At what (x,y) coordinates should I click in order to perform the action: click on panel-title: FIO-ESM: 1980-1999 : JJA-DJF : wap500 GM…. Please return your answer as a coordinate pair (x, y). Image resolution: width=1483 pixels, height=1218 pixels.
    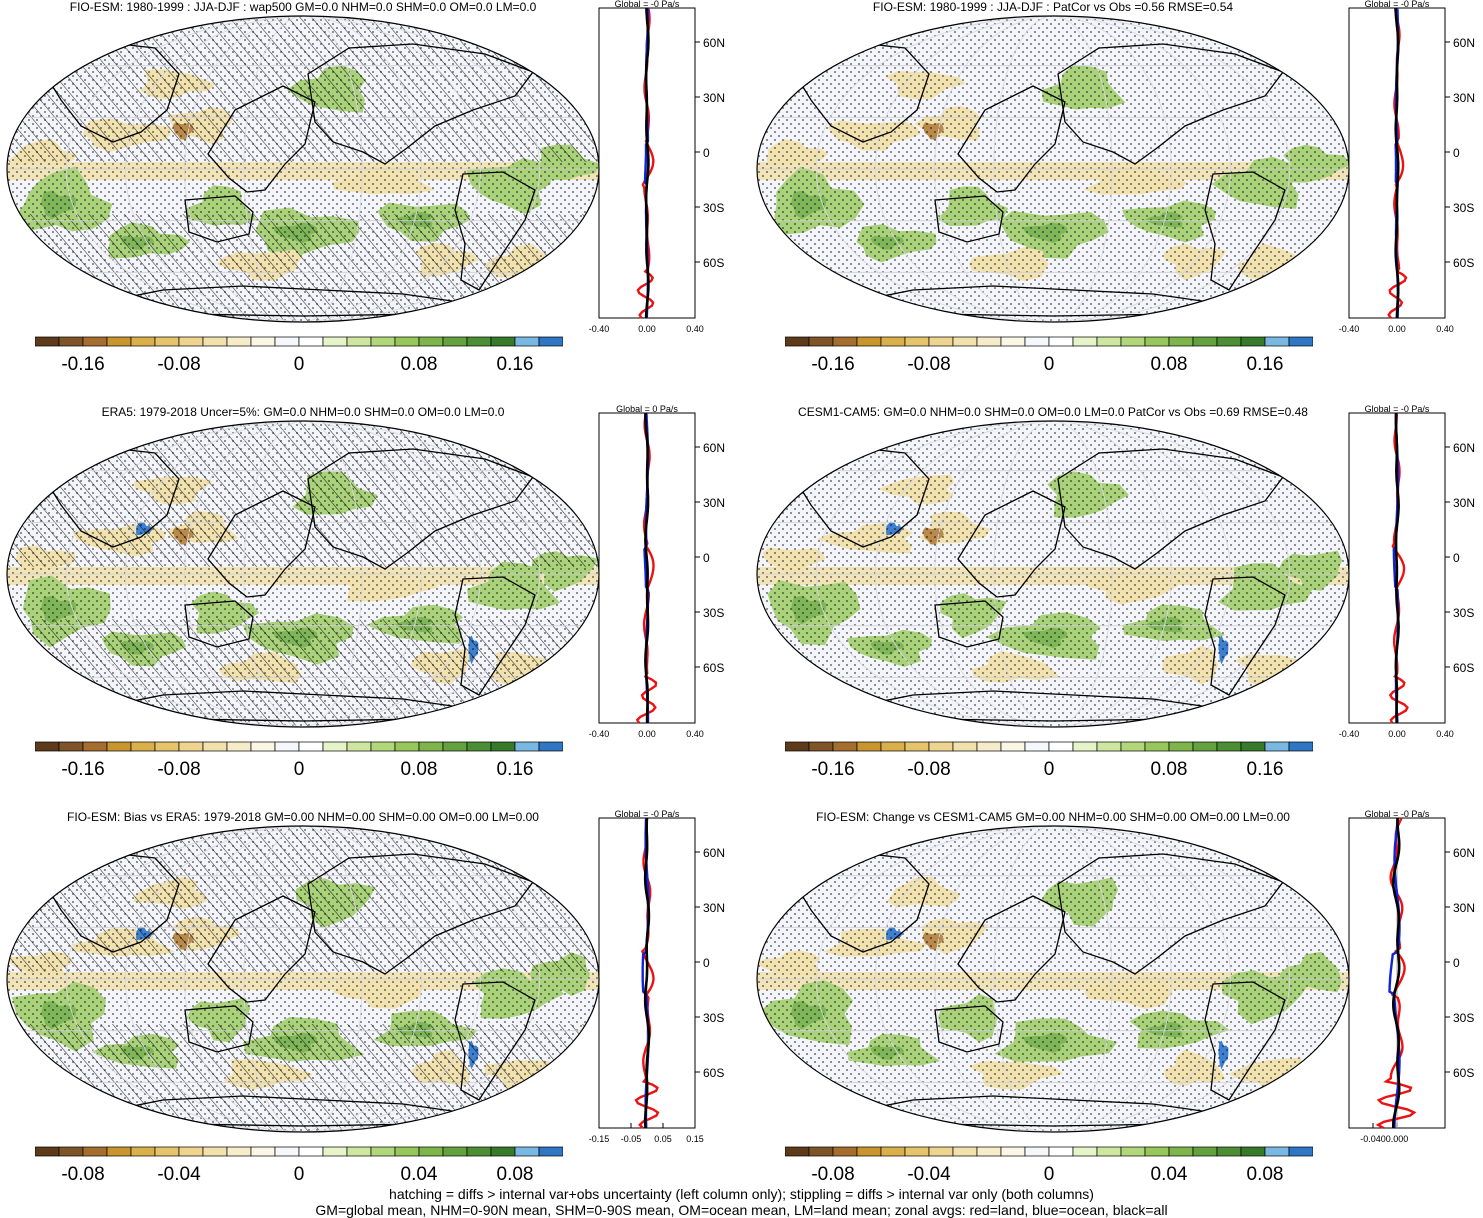
    Looking at the image, I should click on (303, 7).